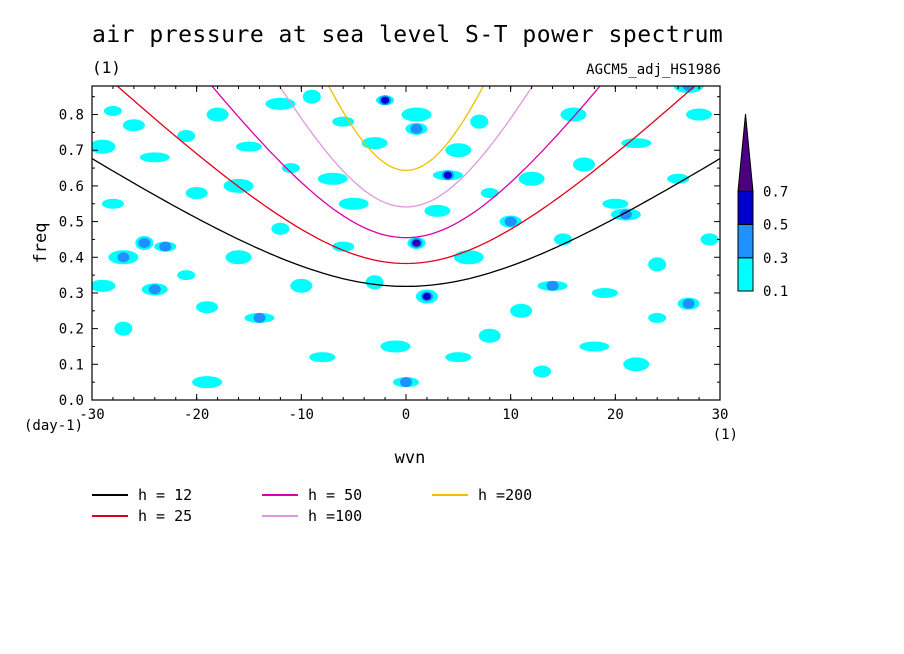 The image size is (904, 654). What do you see at coordinates (71, 365) in the screenshot?
I see `y-tick-label: 0.1` at bounding box center [71, 365].